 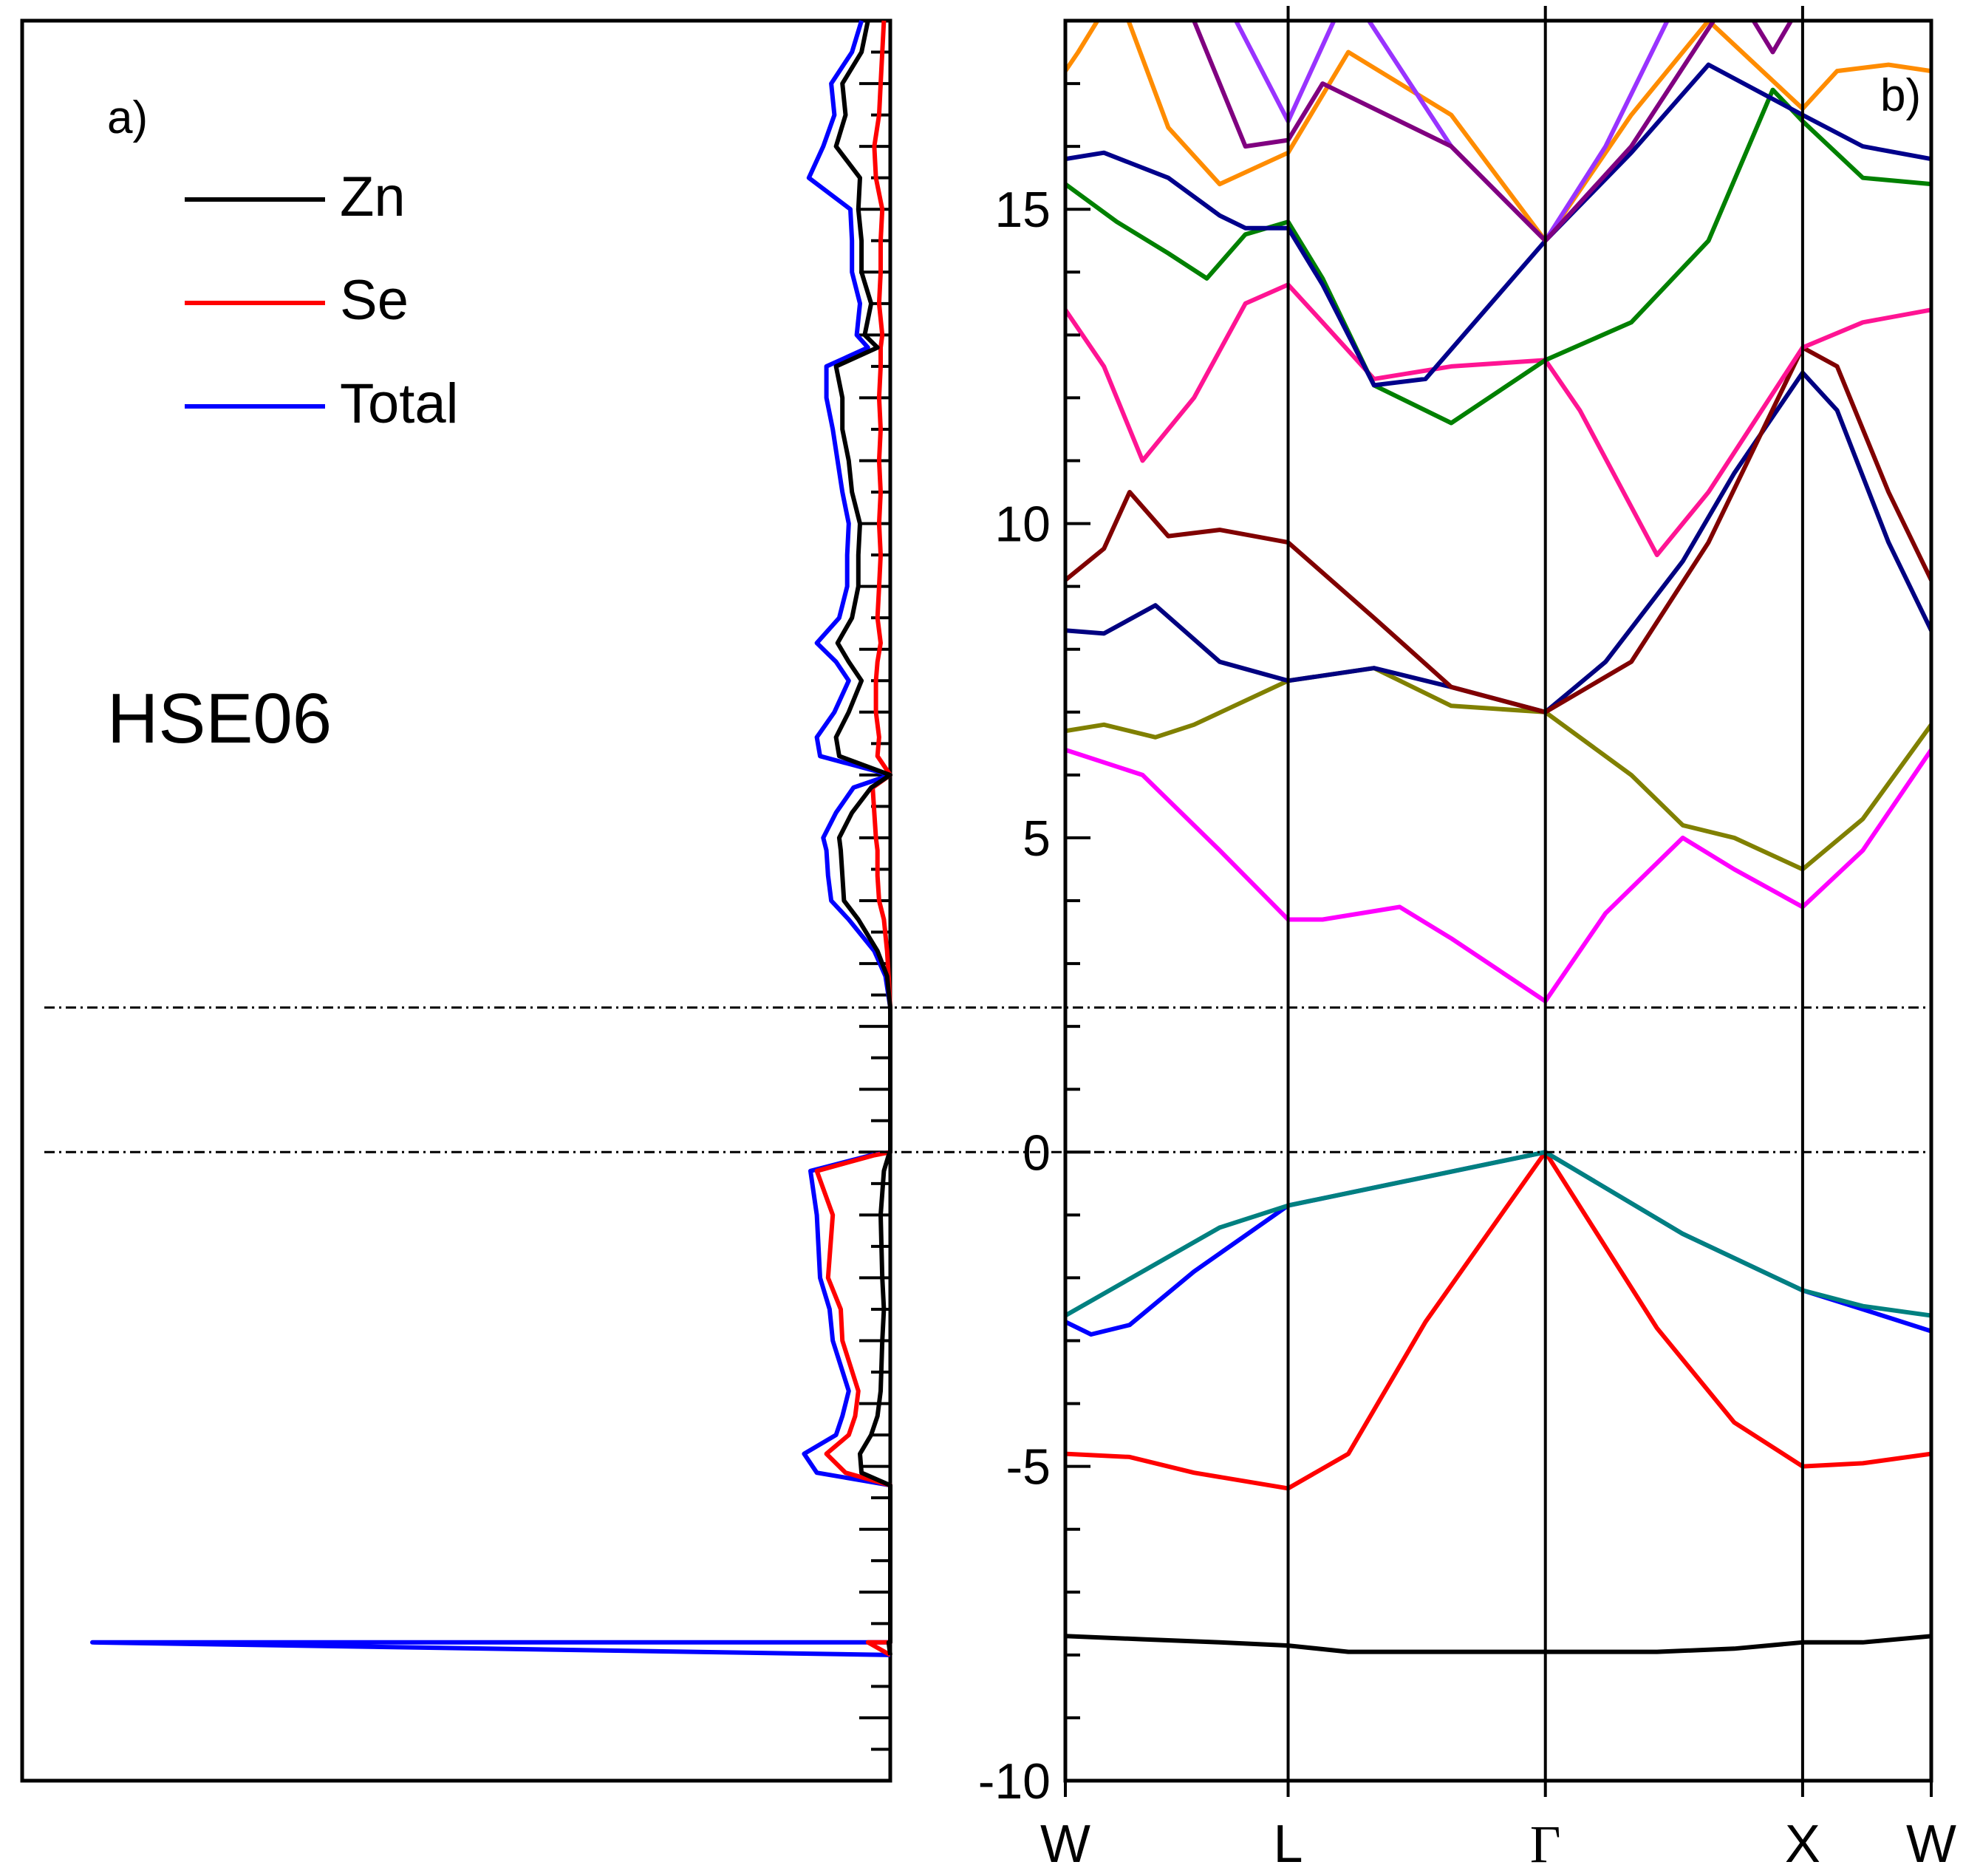 What do you see at coordinates (1023, 210) in the screenshot?
I see `band-ytick-label: 15` at bounding box center [1023, 210].